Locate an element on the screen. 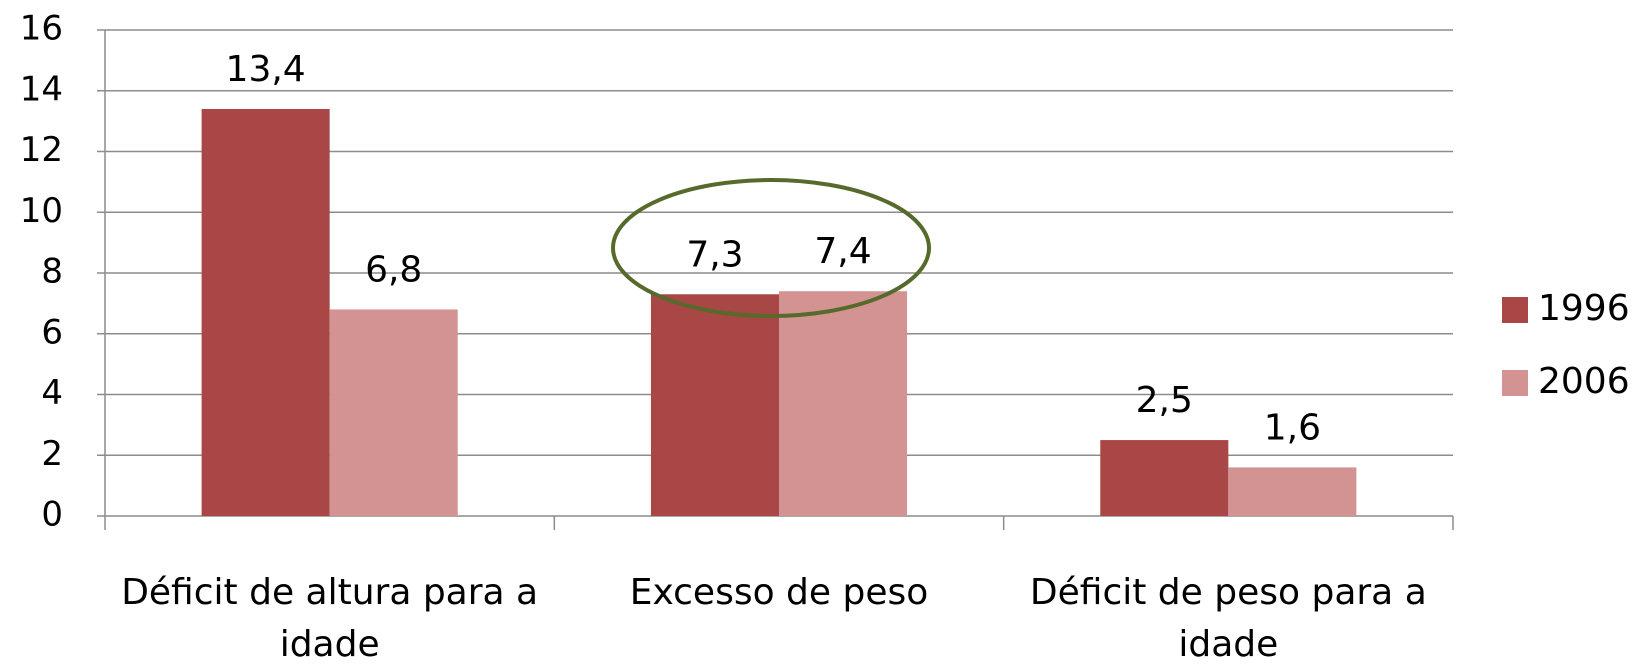  x-tick-label: Déficit de altura para a idade is located at coordinates (330, 618).